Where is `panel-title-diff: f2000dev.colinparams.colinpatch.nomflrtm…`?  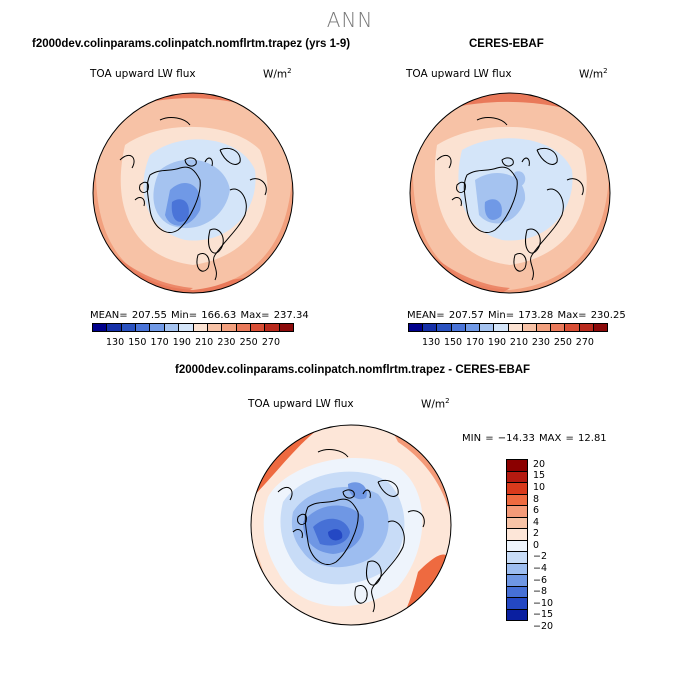
panel-title-diff: f2000dev.colinparams.colinpatch.nomflrtm… is located at coordinates (353, 370).